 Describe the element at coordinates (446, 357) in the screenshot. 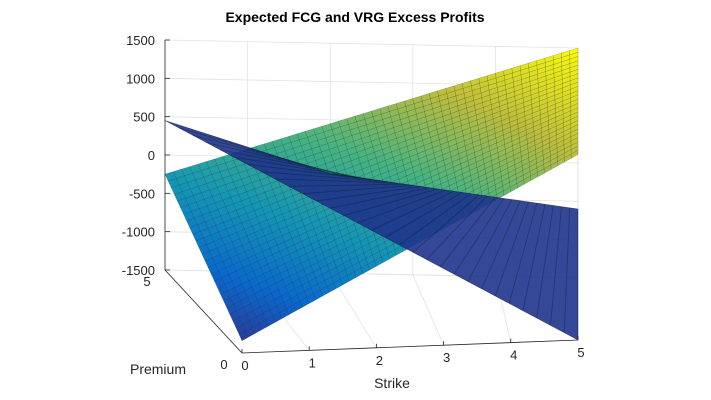

I see `x-tick-label: 3` at that location.